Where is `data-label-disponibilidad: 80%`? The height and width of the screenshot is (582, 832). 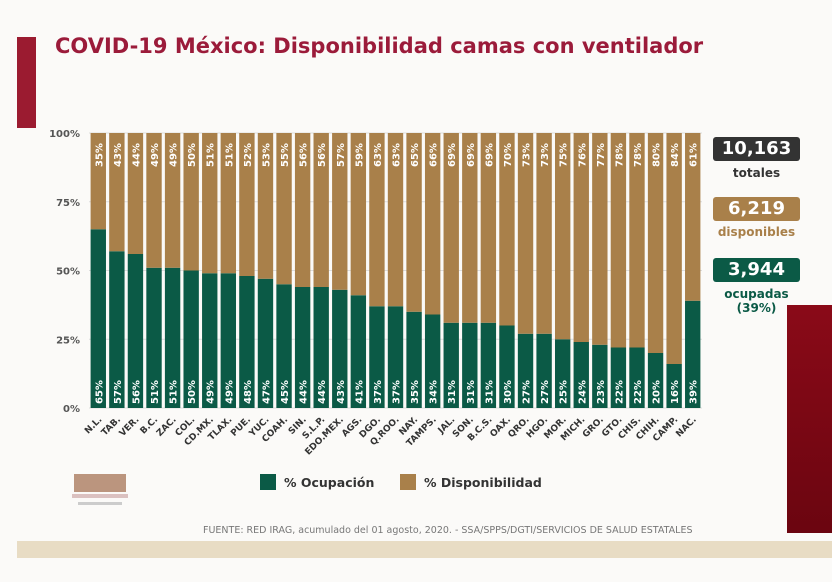 data-label-disponibilidad: 80% is located at coordinates (657, 155).